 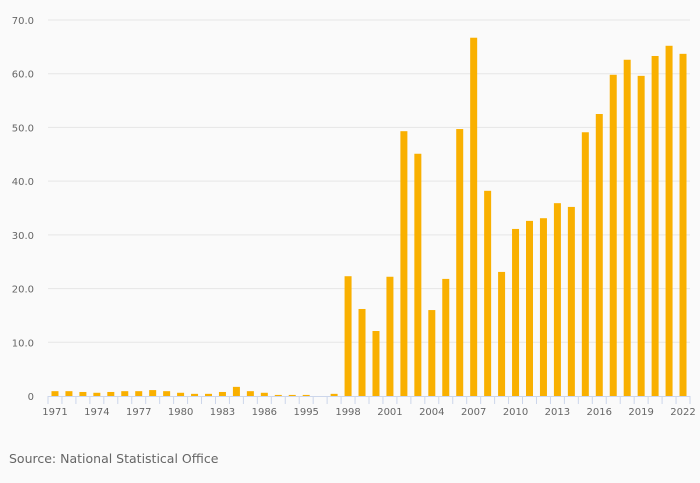 What do you see at coordinates (502, 333) in the screenshot?
I see `bar-2009` at bounding box center [502, 333].